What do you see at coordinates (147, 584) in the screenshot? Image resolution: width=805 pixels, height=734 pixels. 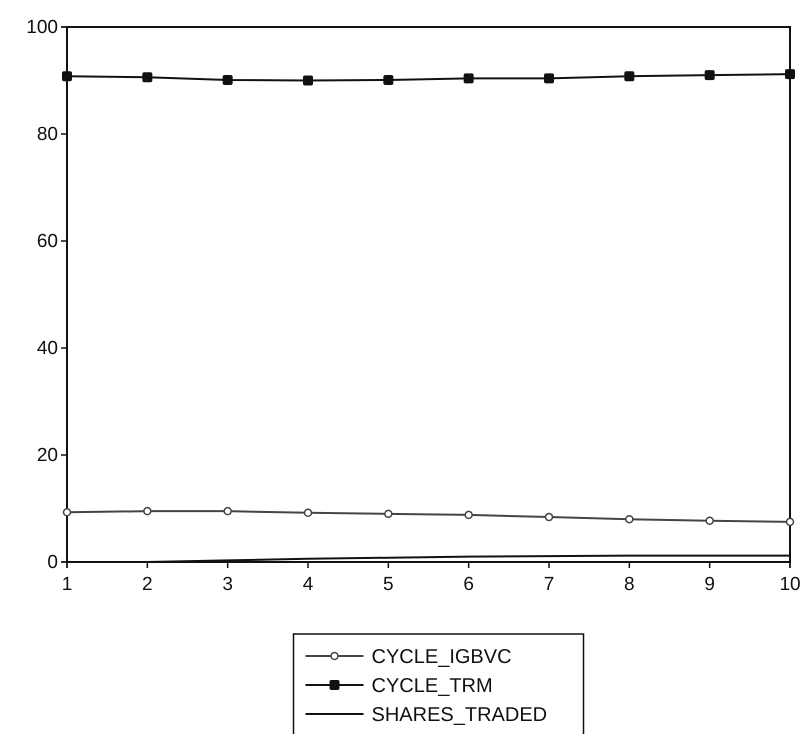 I see `x-tick-label: 2` at bounding box center [147, 584].